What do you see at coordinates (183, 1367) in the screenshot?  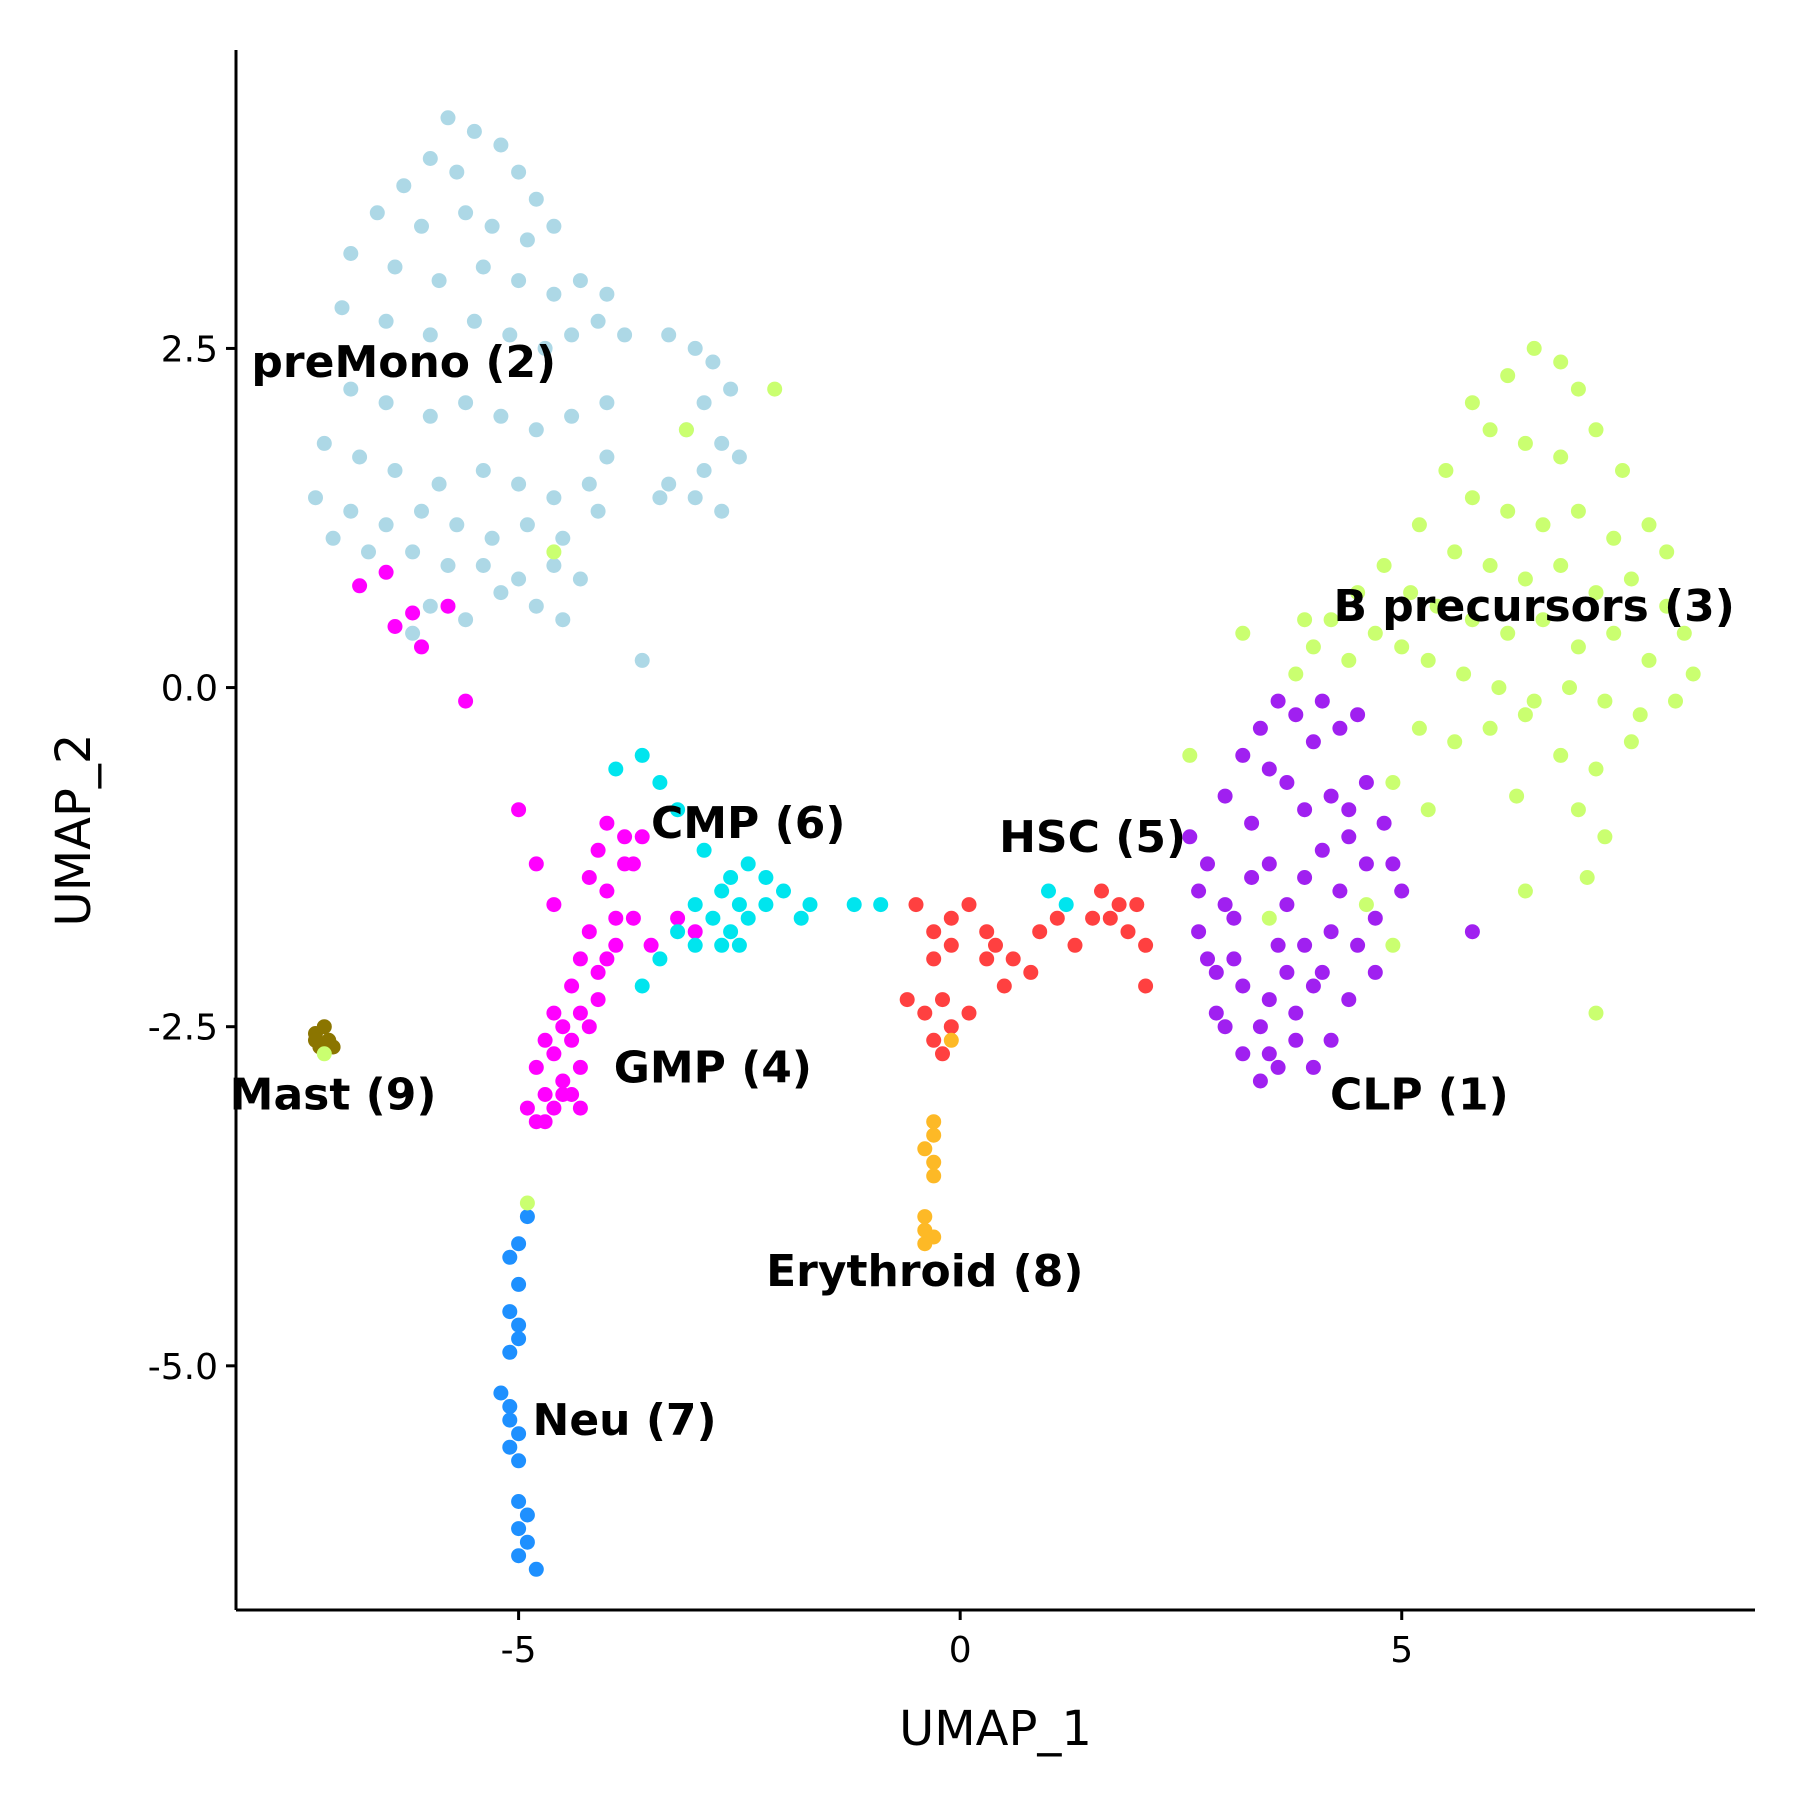 I see `y-tick-label: -5.0` at bounding box center [183, 1367].